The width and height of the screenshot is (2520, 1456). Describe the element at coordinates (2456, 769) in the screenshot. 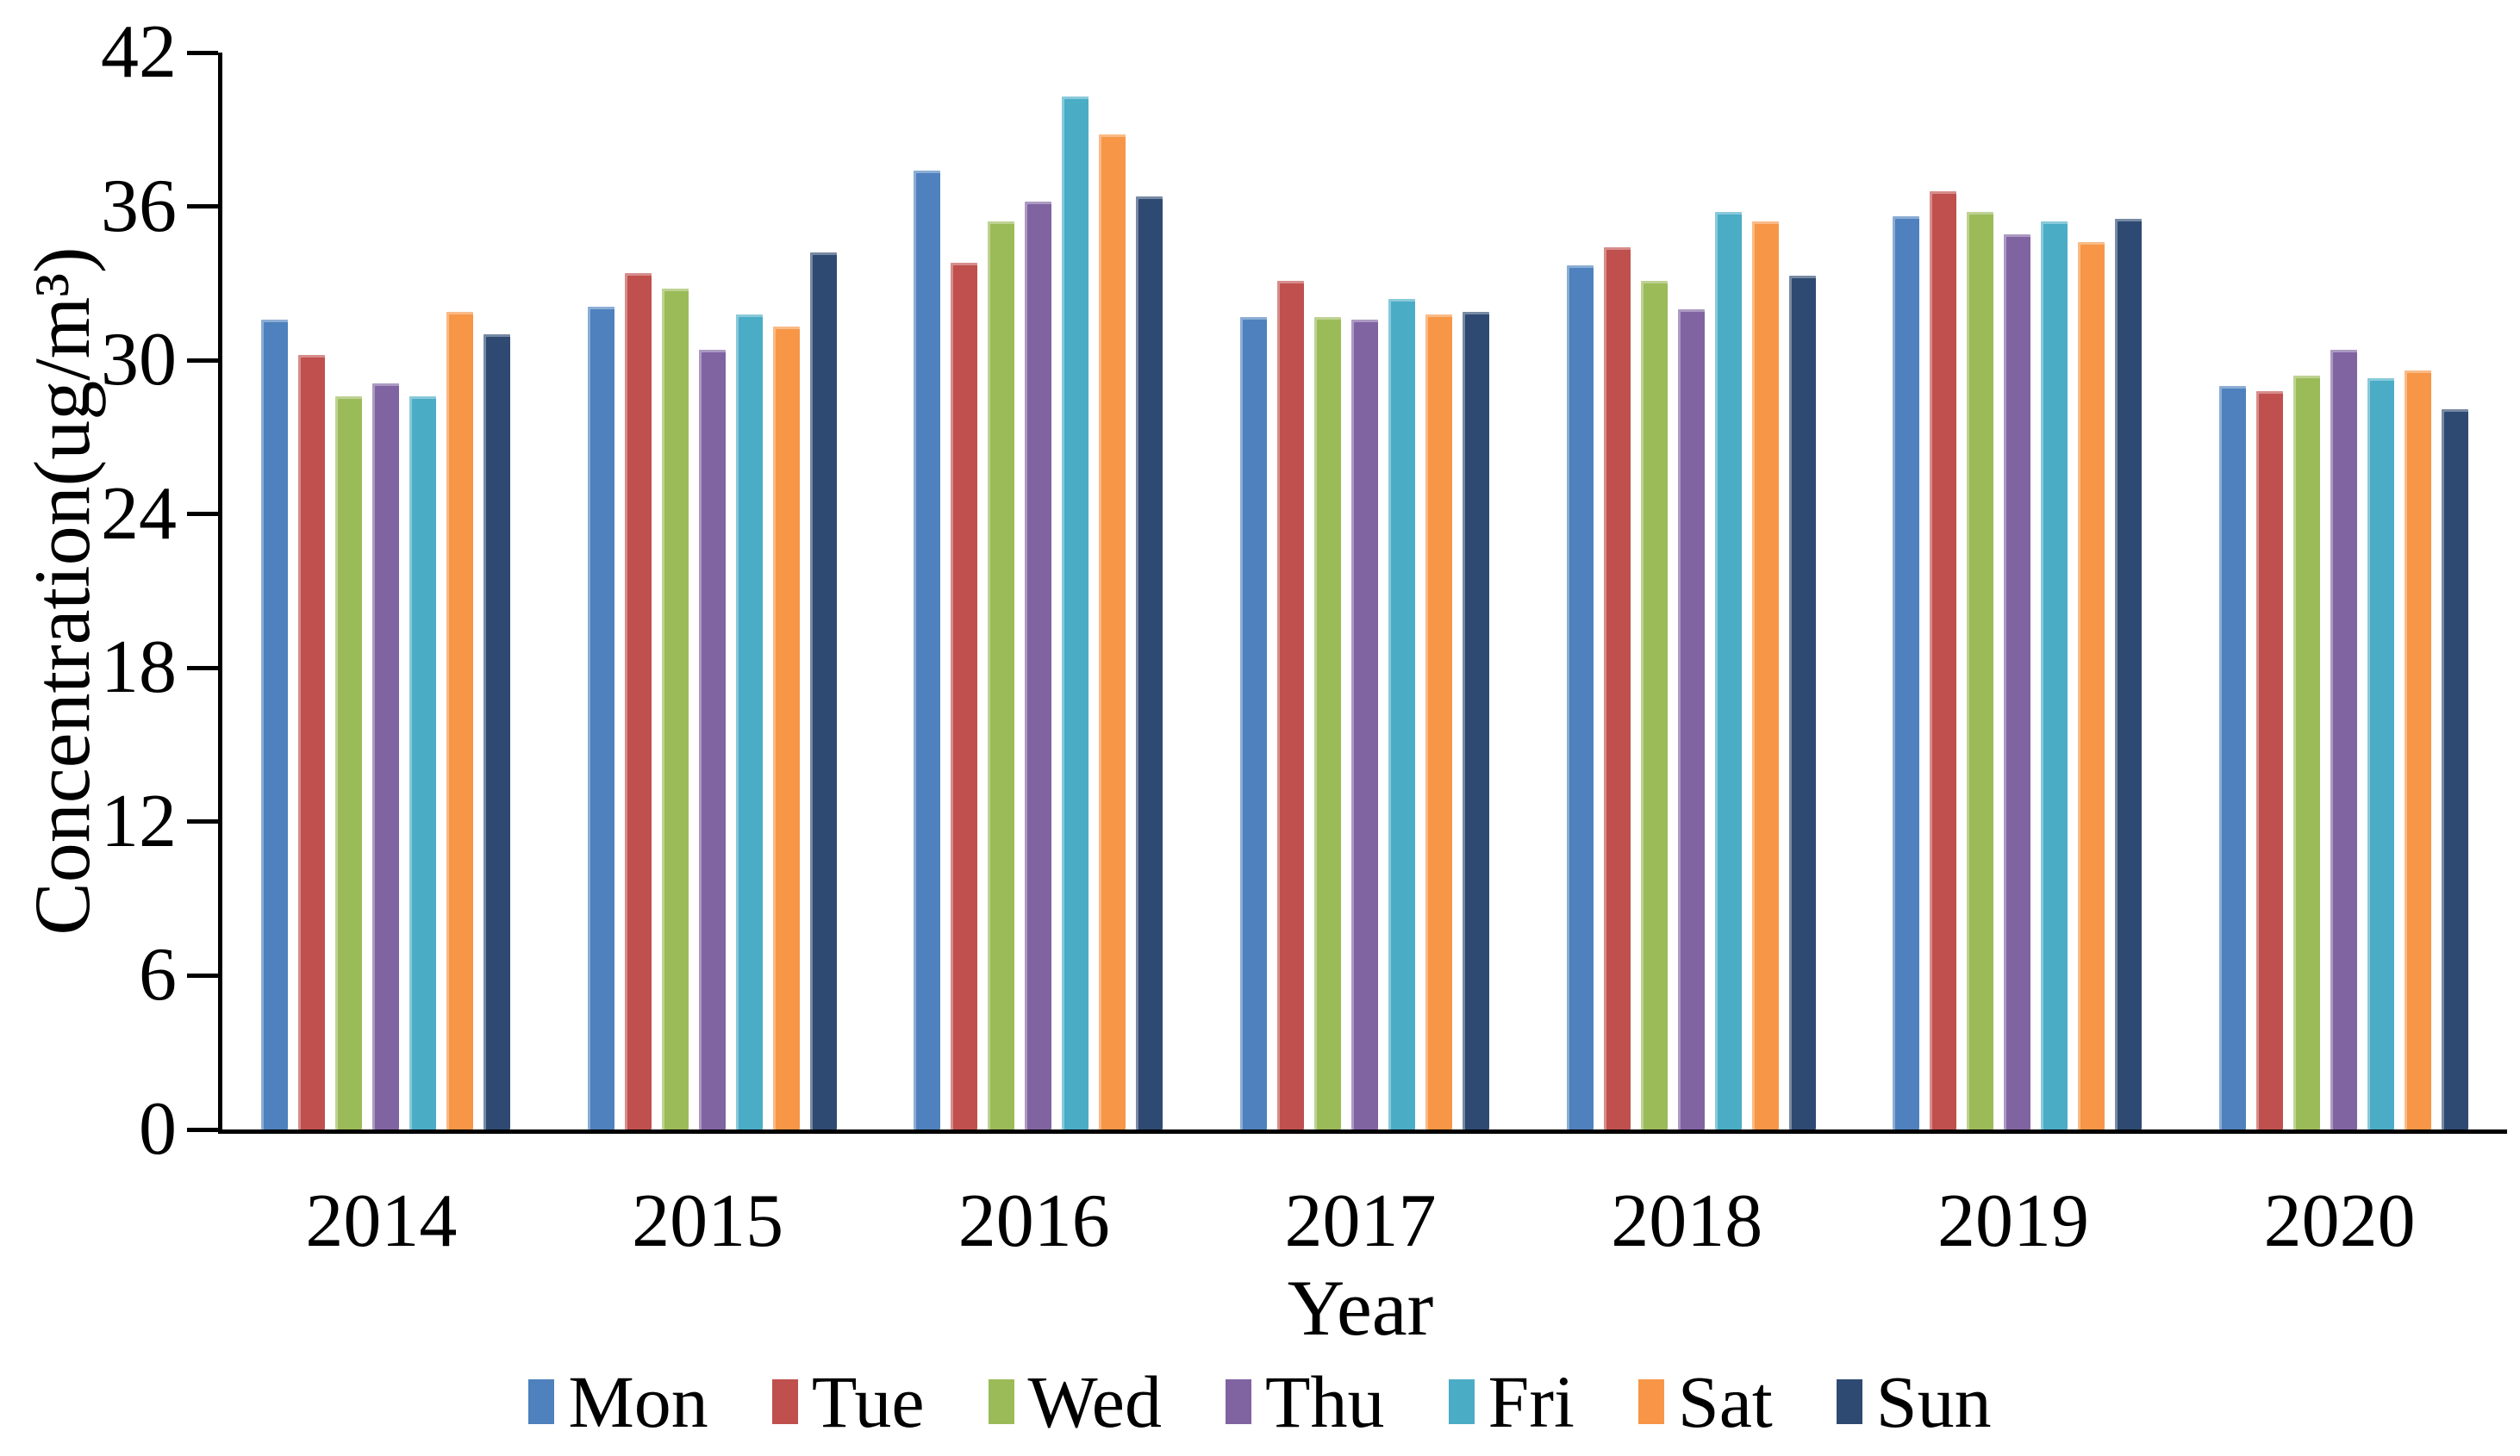

I see `bar-2020-sun` at that location.